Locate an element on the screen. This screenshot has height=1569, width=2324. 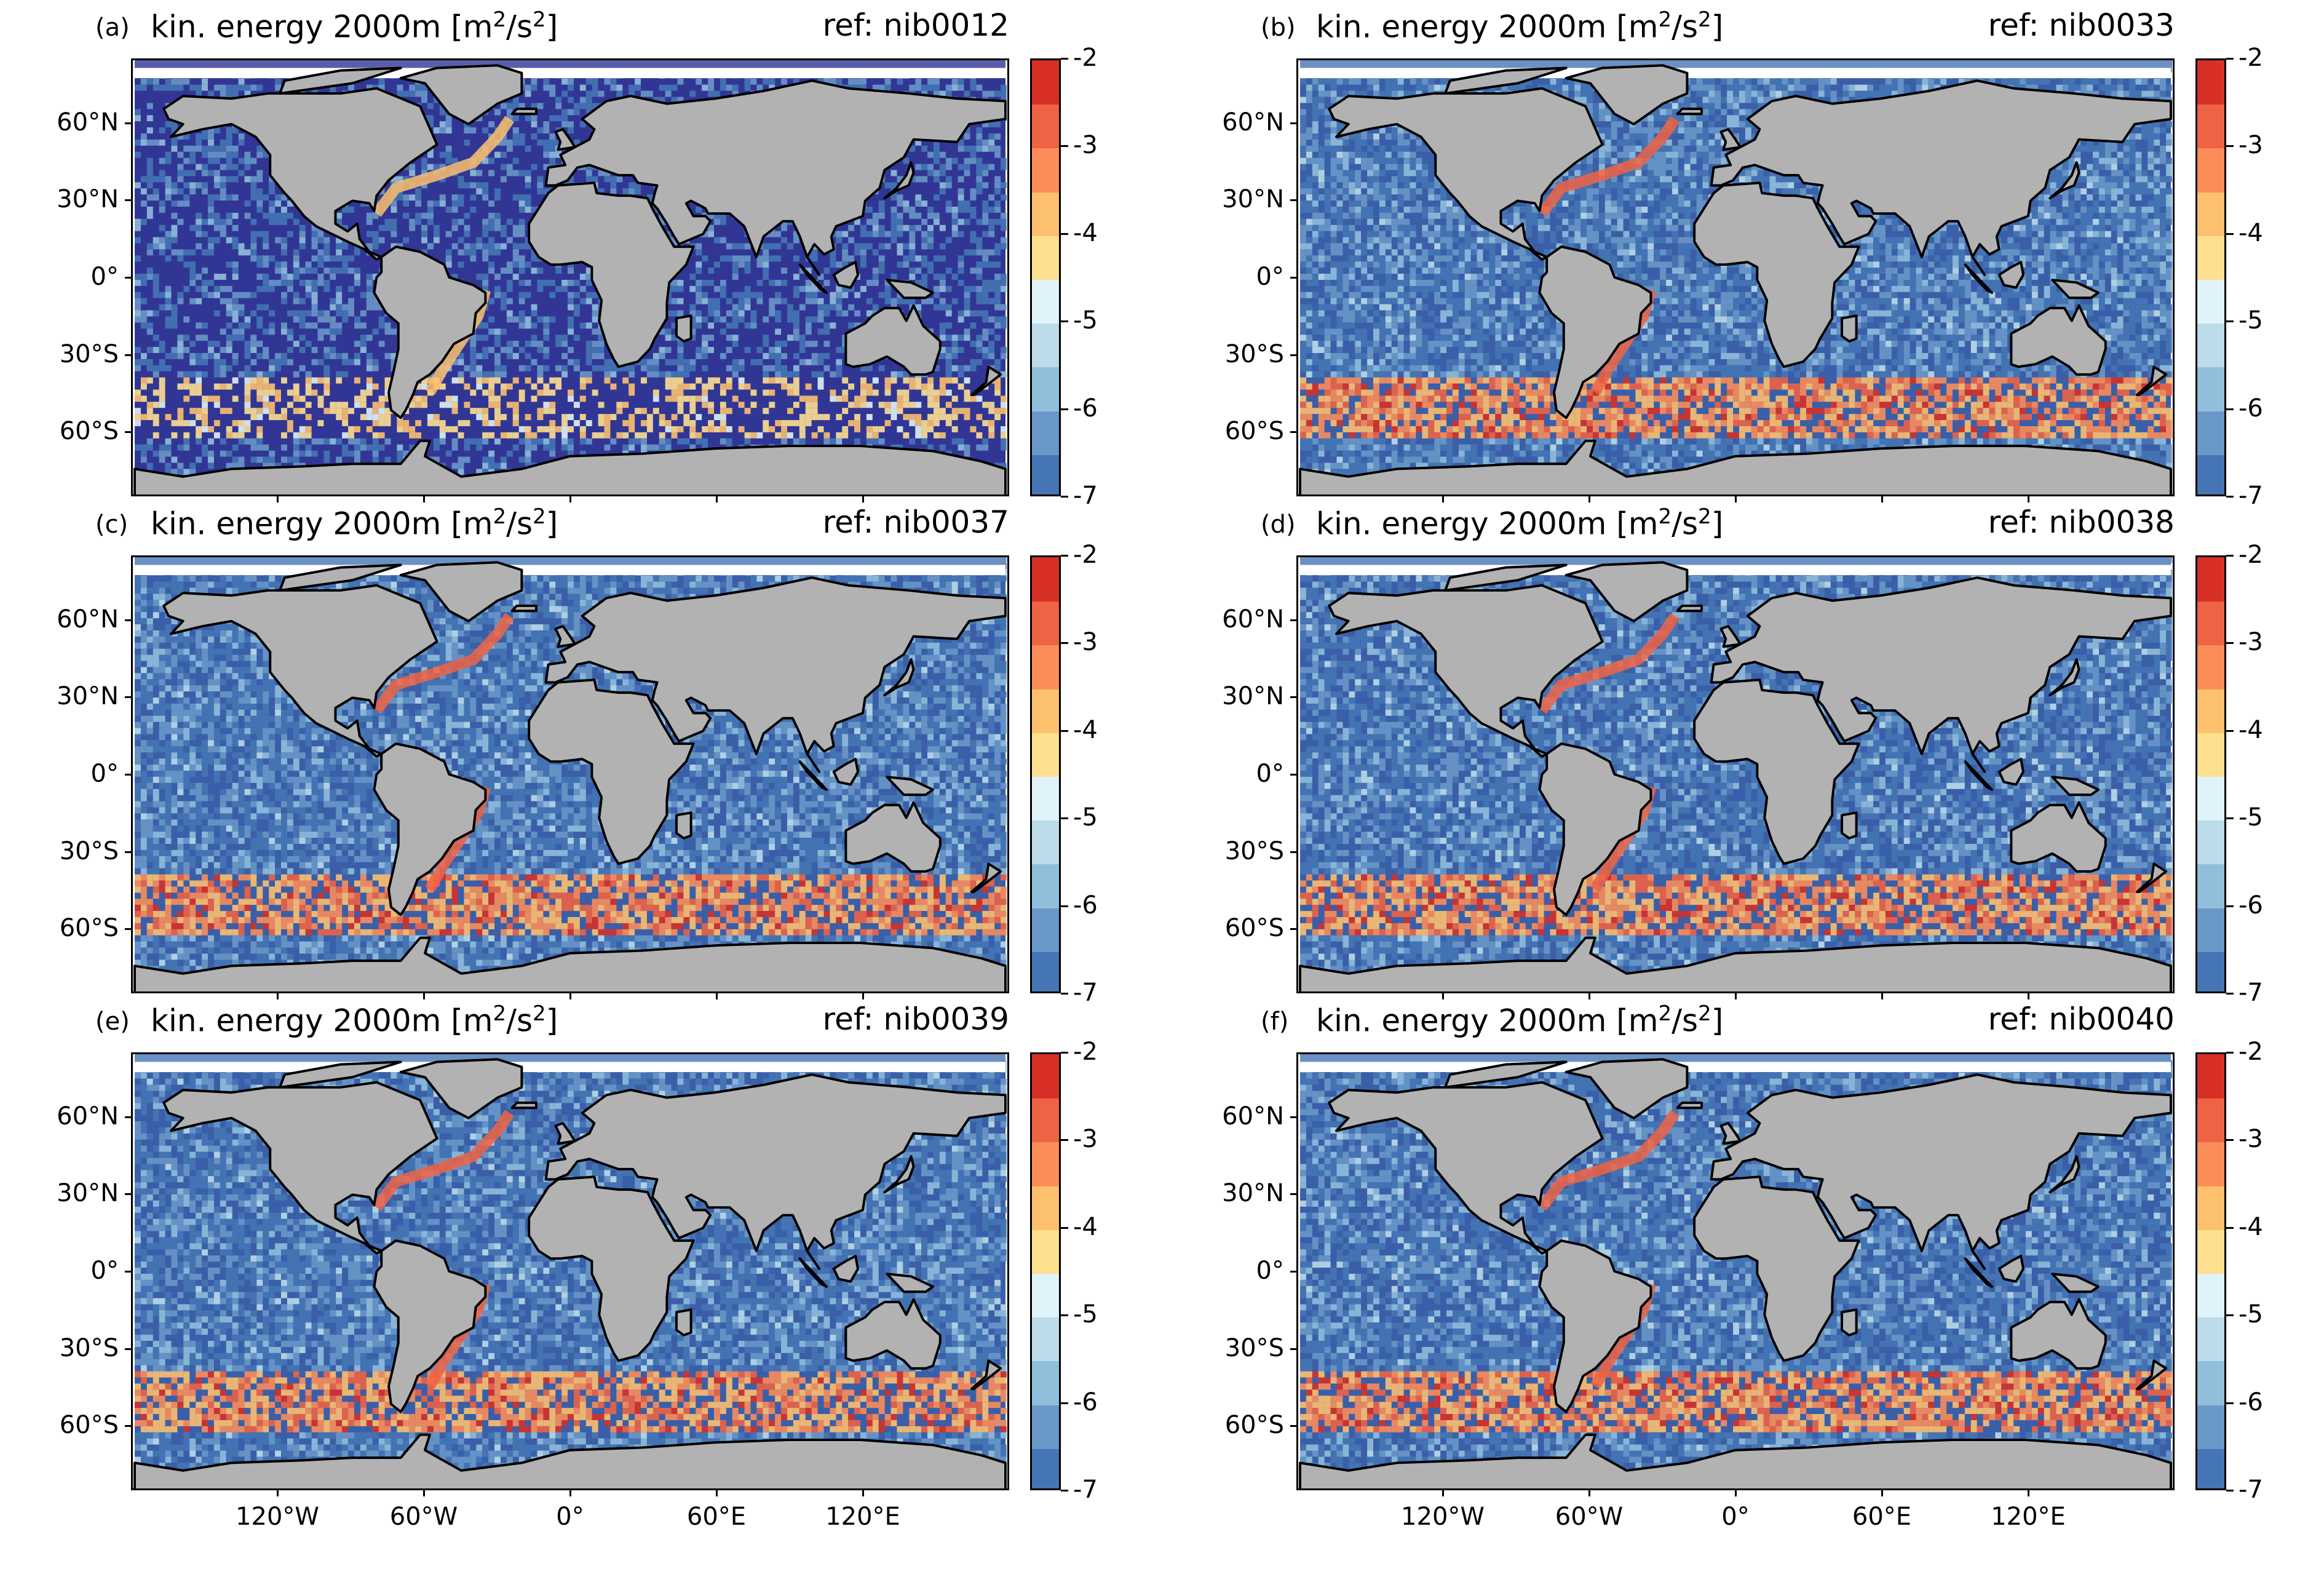
colorbar-tick-label: -5 is located at coordinates (2251, 320).